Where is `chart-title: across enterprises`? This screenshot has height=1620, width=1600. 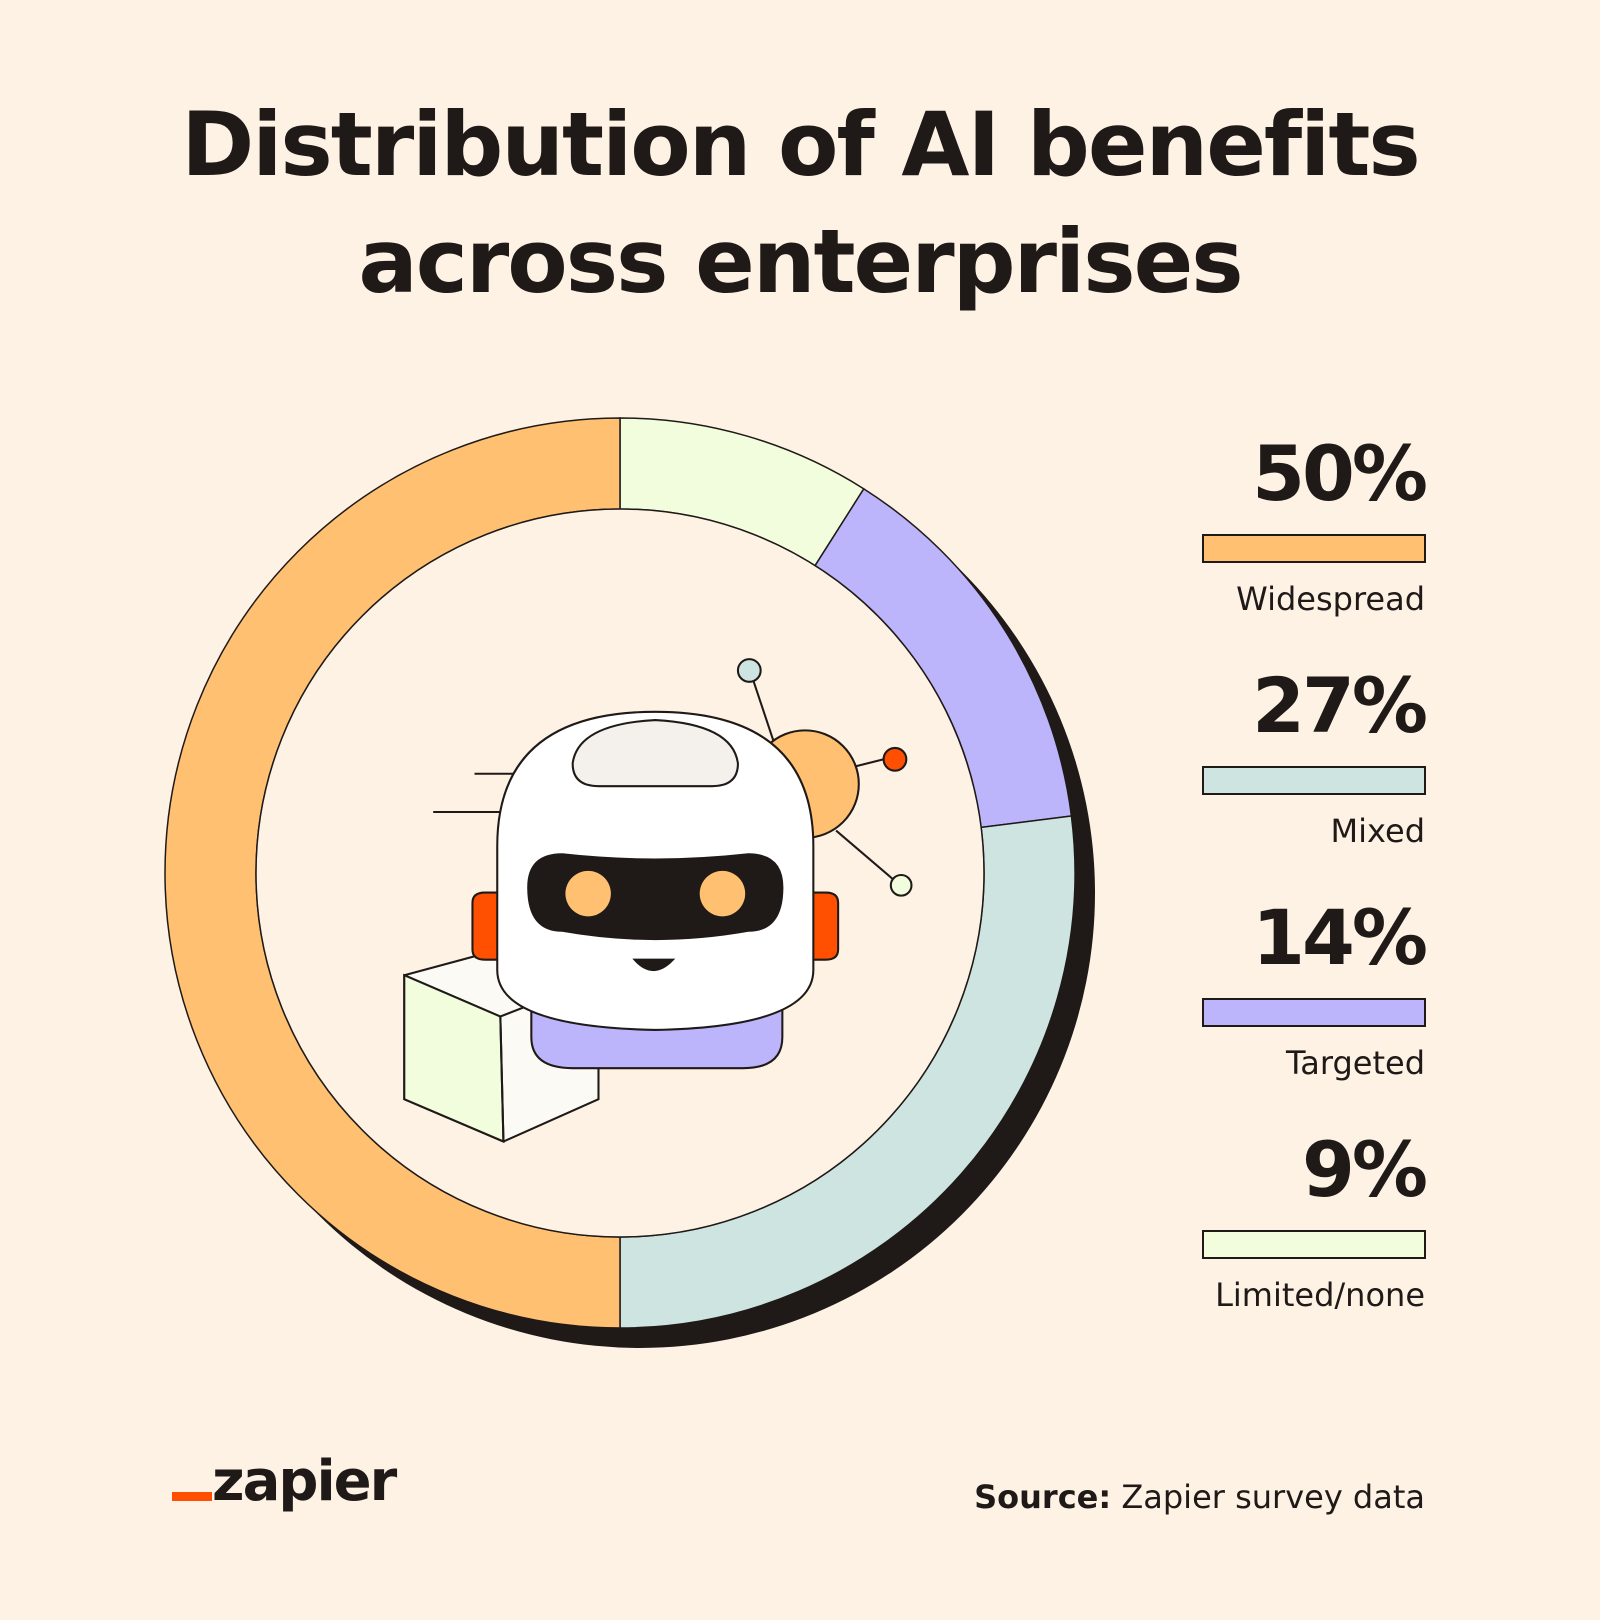 chart-title: across enterprises is located at coordinates (799, 261).